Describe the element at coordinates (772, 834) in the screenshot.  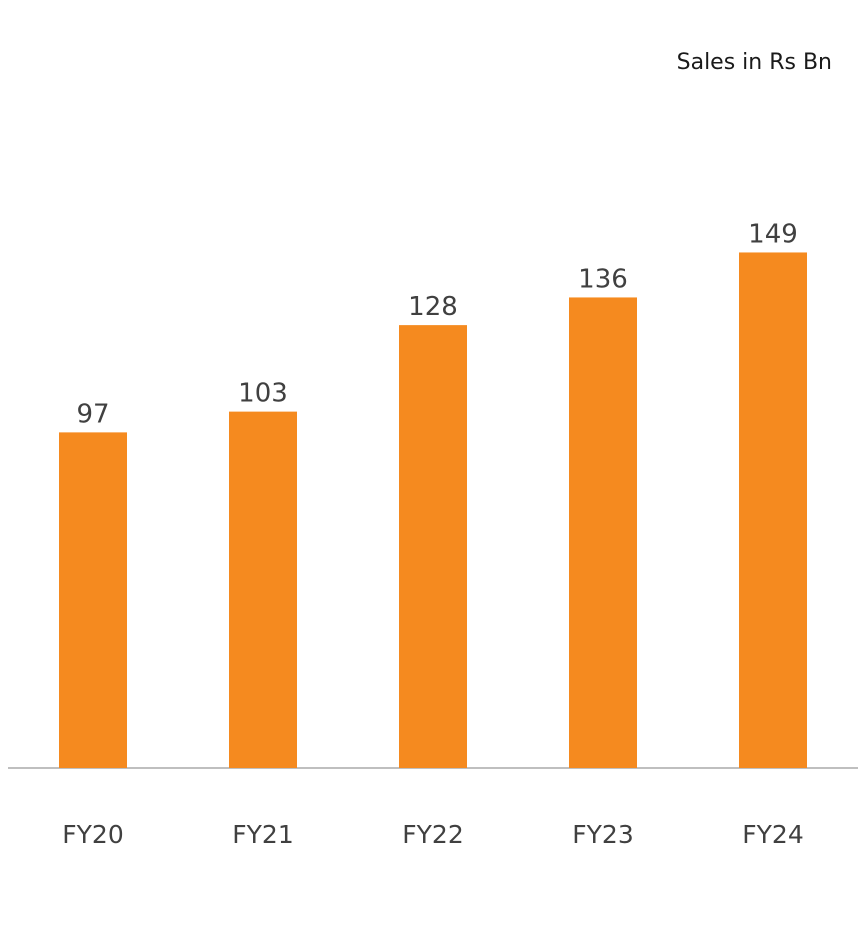
I see `x-tick-label-fy24: FY24` at that location.